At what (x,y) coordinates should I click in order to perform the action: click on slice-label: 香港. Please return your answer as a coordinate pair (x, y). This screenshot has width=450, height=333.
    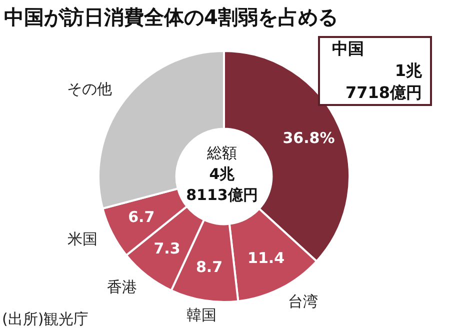
    Looking at the image, I should click on (121, 287).